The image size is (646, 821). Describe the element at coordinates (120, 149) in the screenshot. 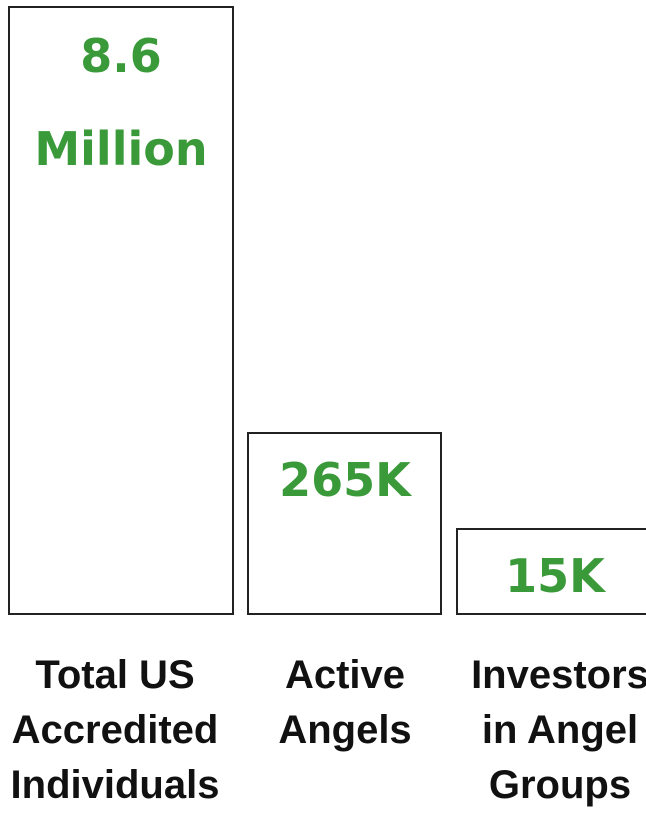

I see `value-label: Million` at that location.